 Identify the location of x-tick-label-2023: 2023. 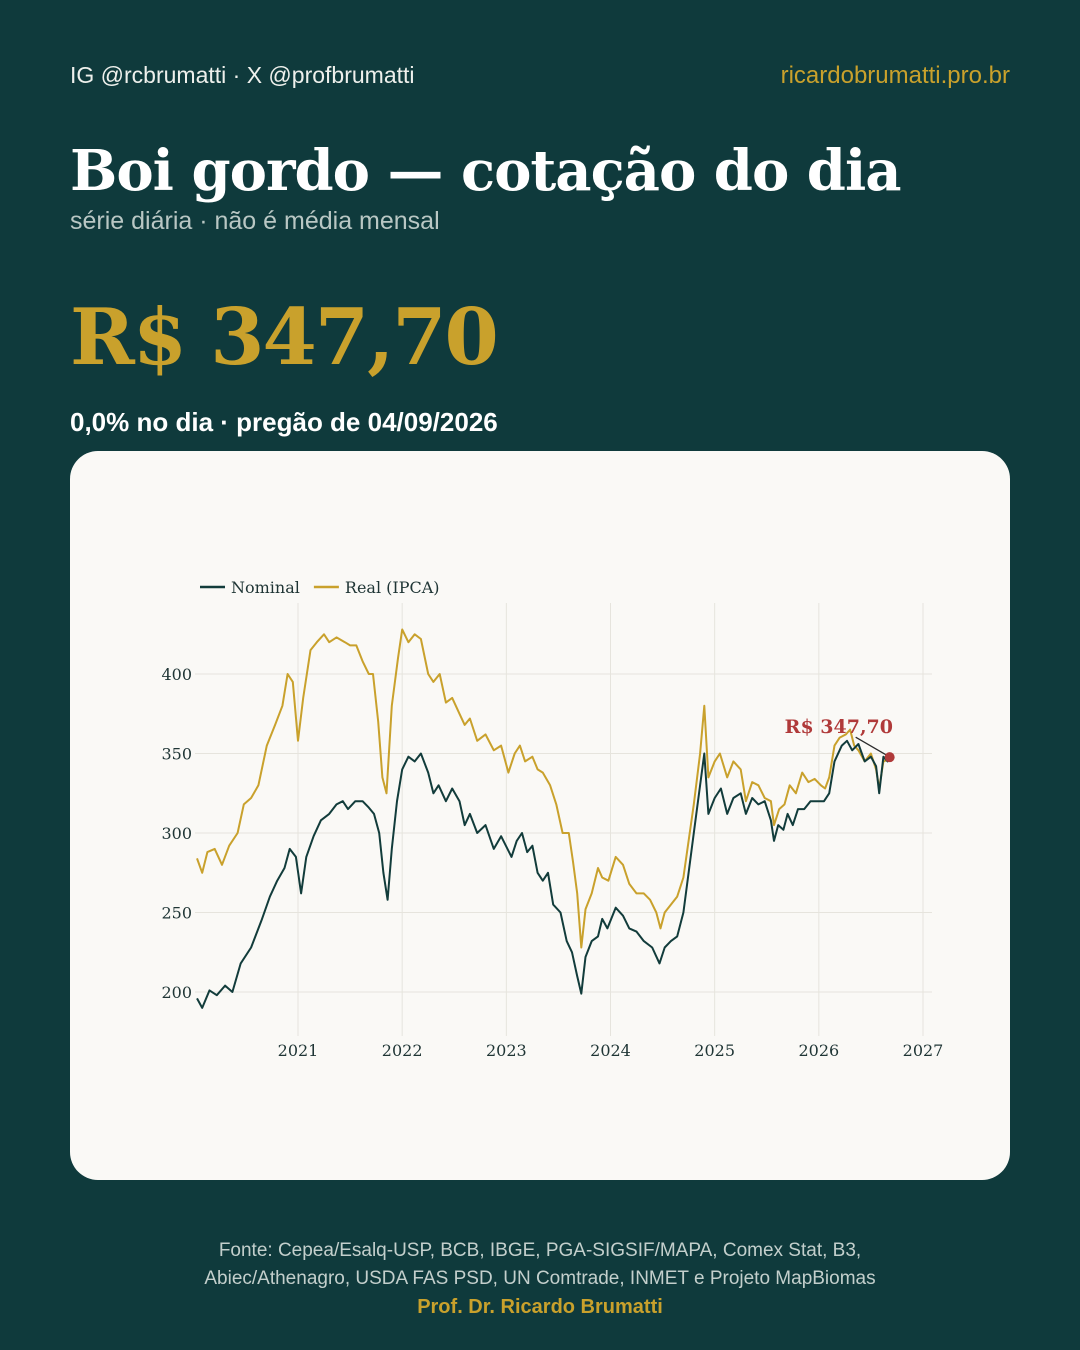
(506, 1050).